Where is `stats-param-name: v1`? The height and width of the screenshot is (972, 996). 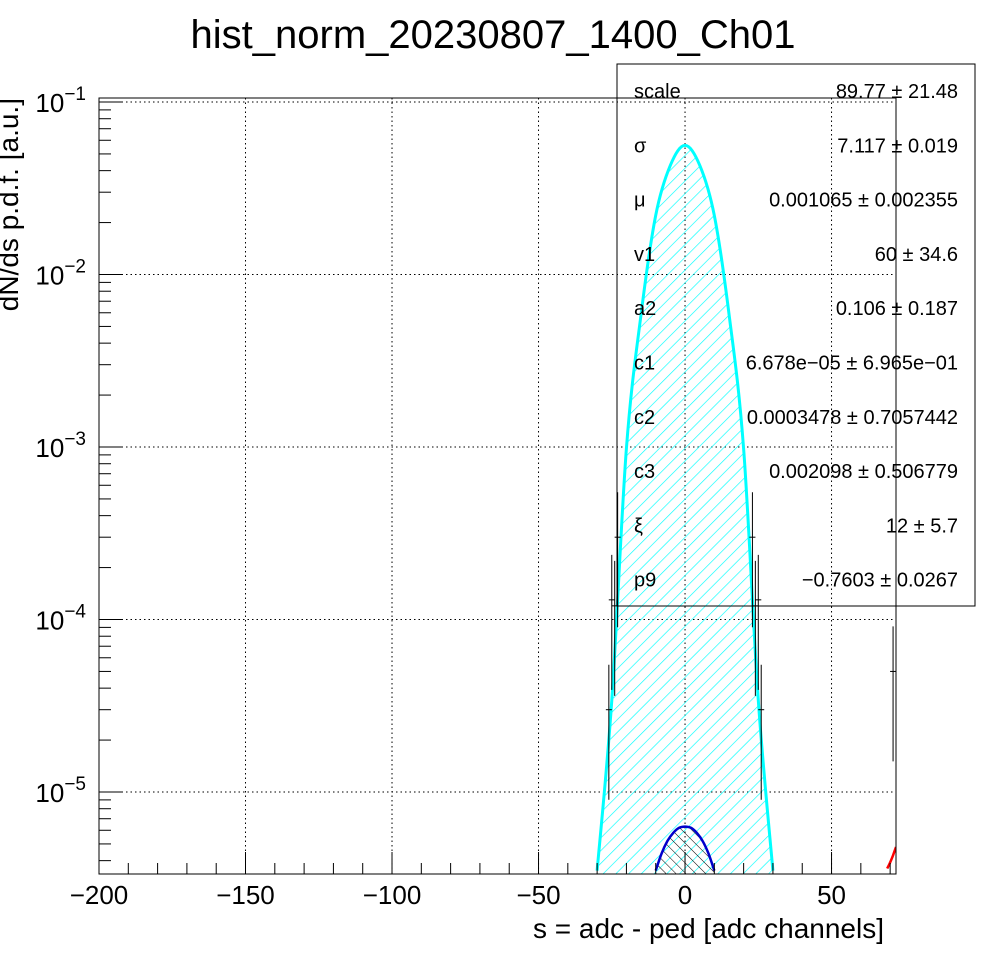
stats-param-name: v1 is located at coordinates (644, 255).